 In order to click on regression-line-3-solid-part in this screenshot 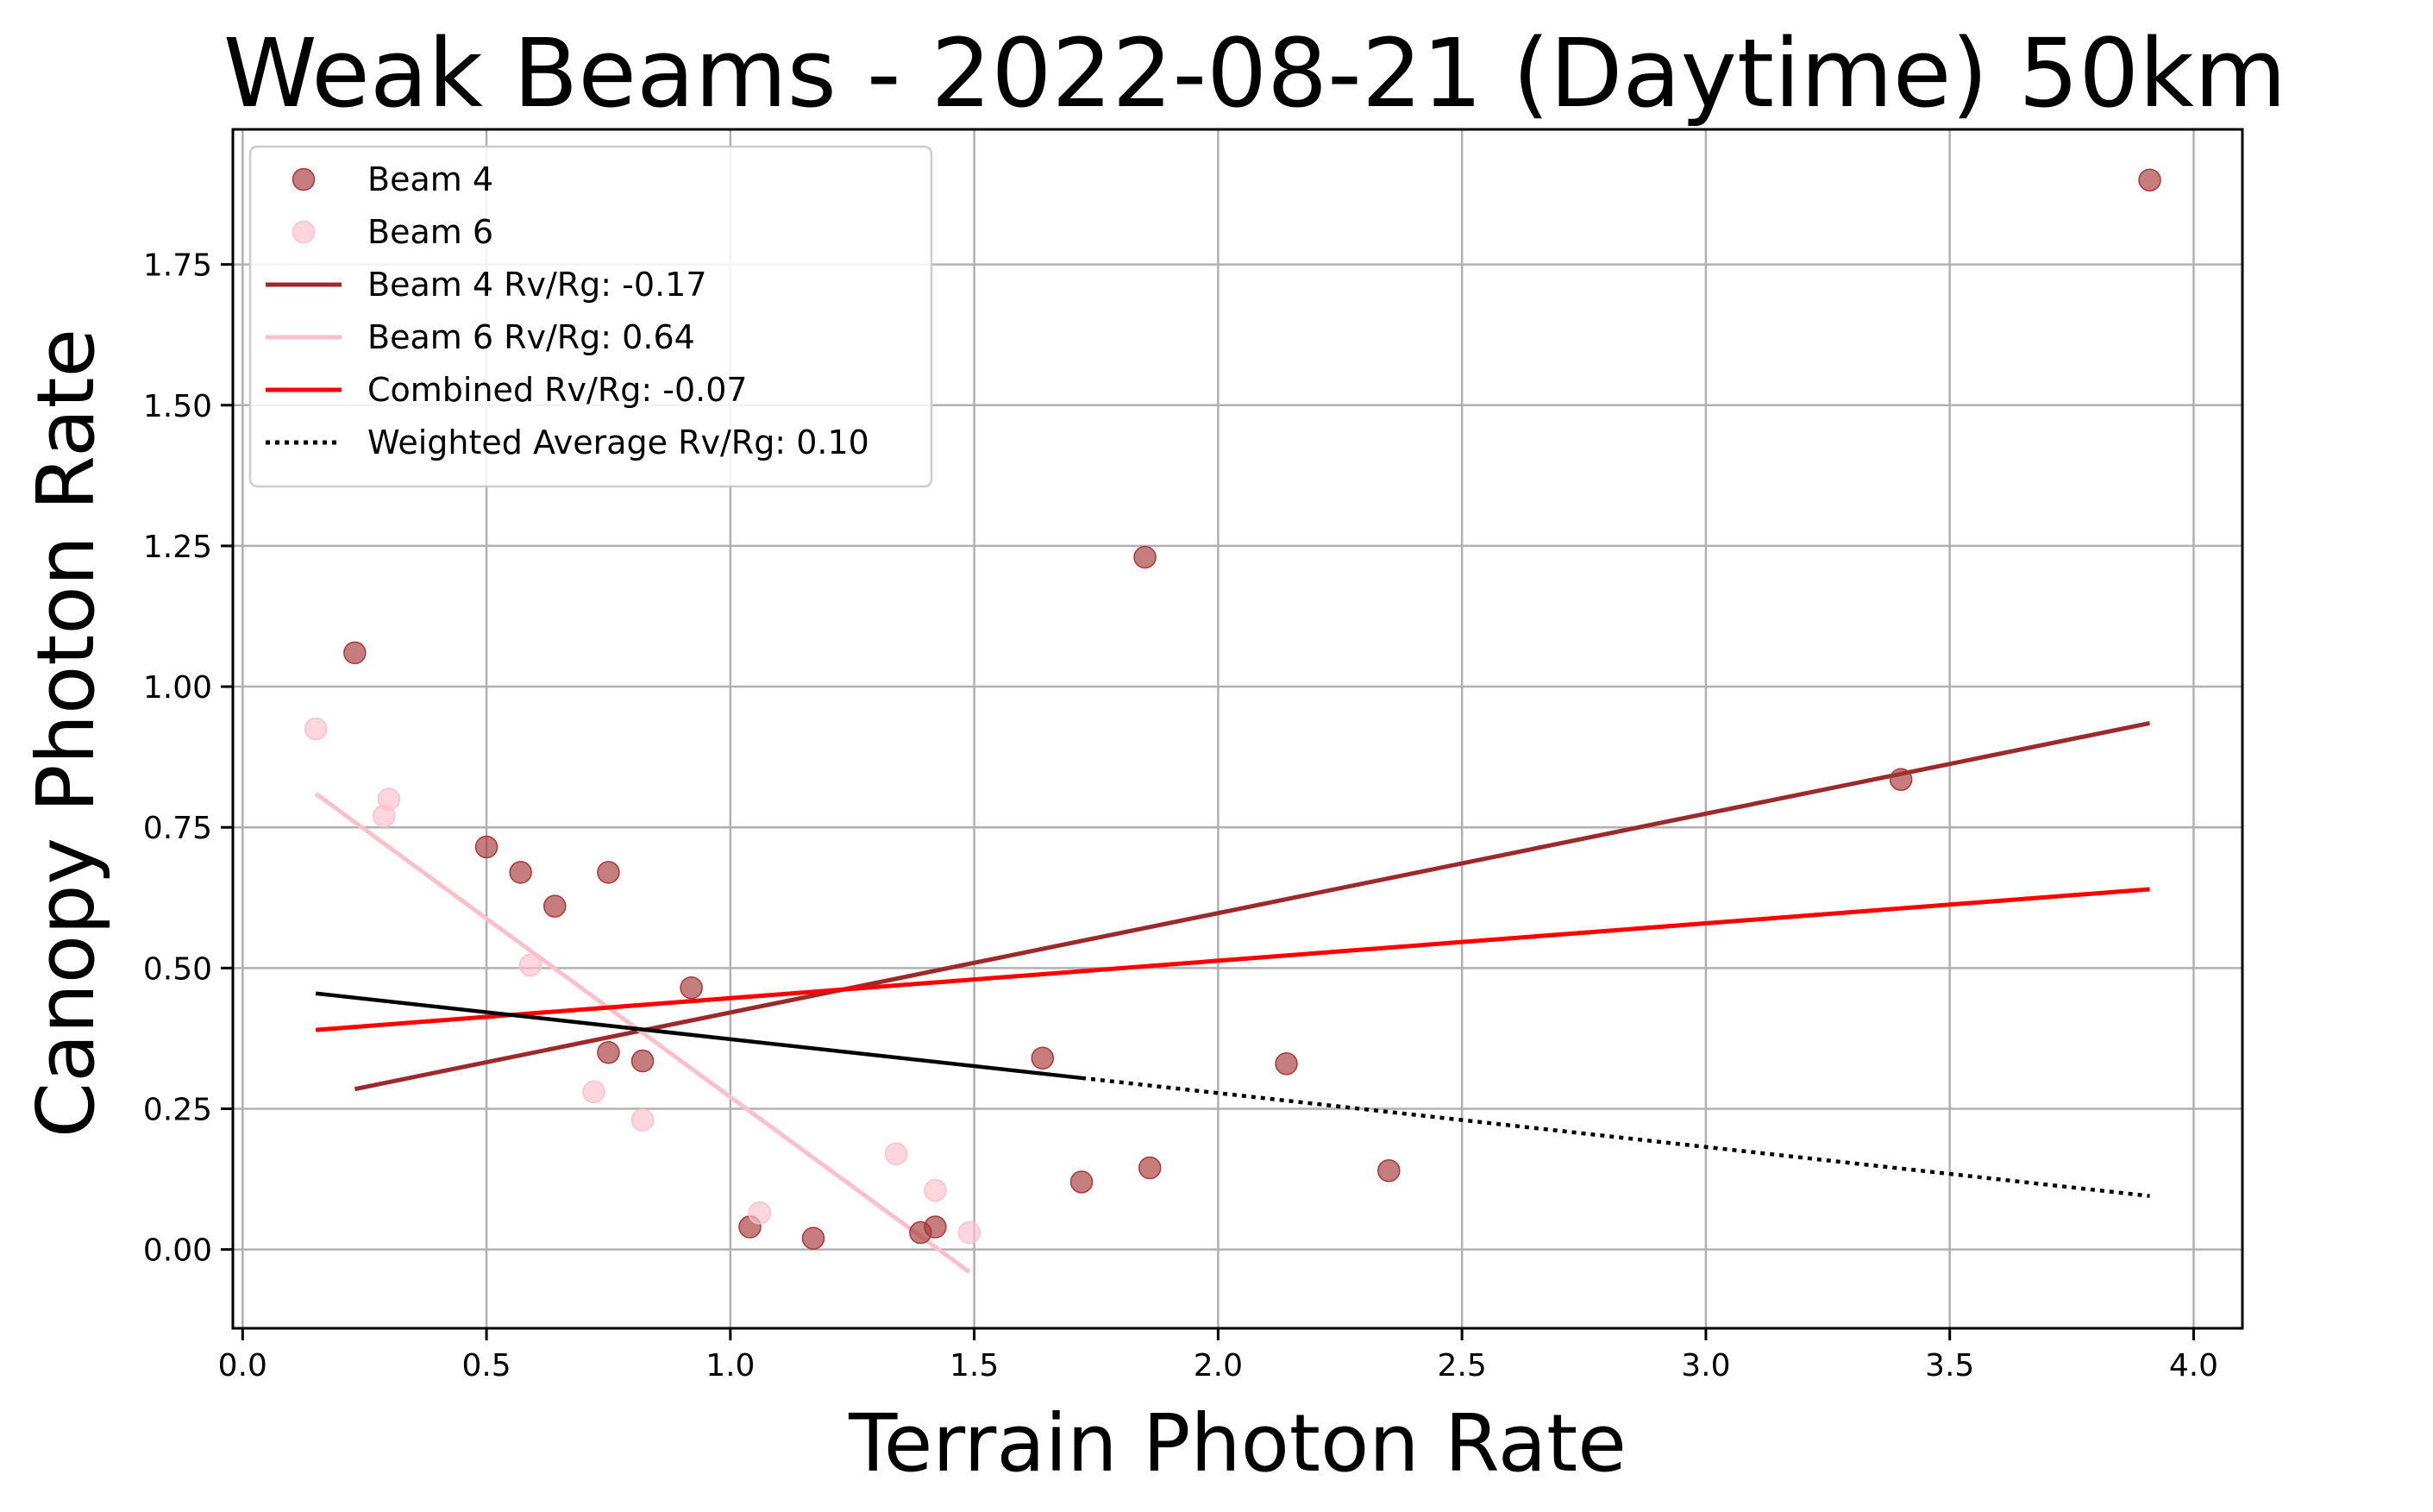, I will do `click(698, 1036)`.